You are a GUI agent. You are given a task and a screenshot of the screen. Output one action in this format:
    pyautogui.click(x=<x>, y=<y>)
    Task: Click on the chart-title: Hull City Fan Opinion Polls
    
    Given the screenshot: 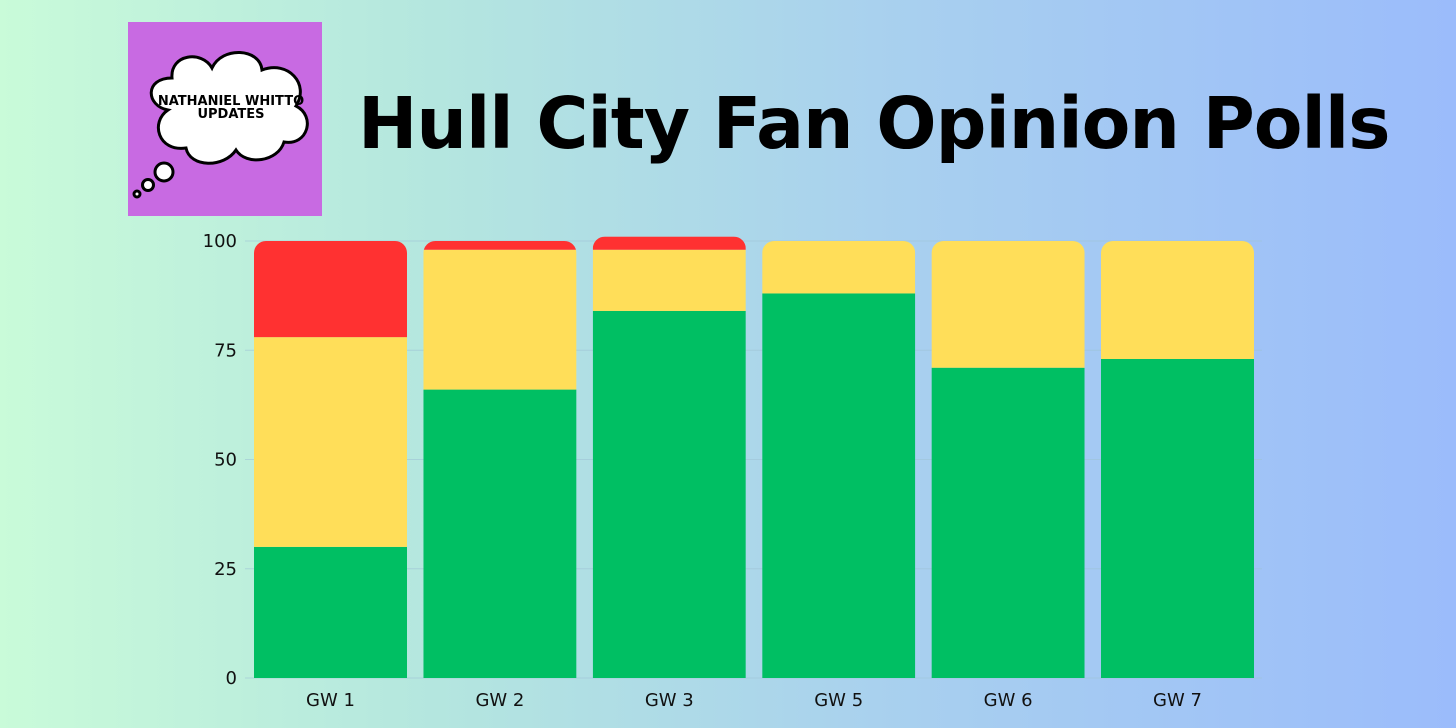 What is the action you would take?
    pyautogui.click(x=874, y=123)
    